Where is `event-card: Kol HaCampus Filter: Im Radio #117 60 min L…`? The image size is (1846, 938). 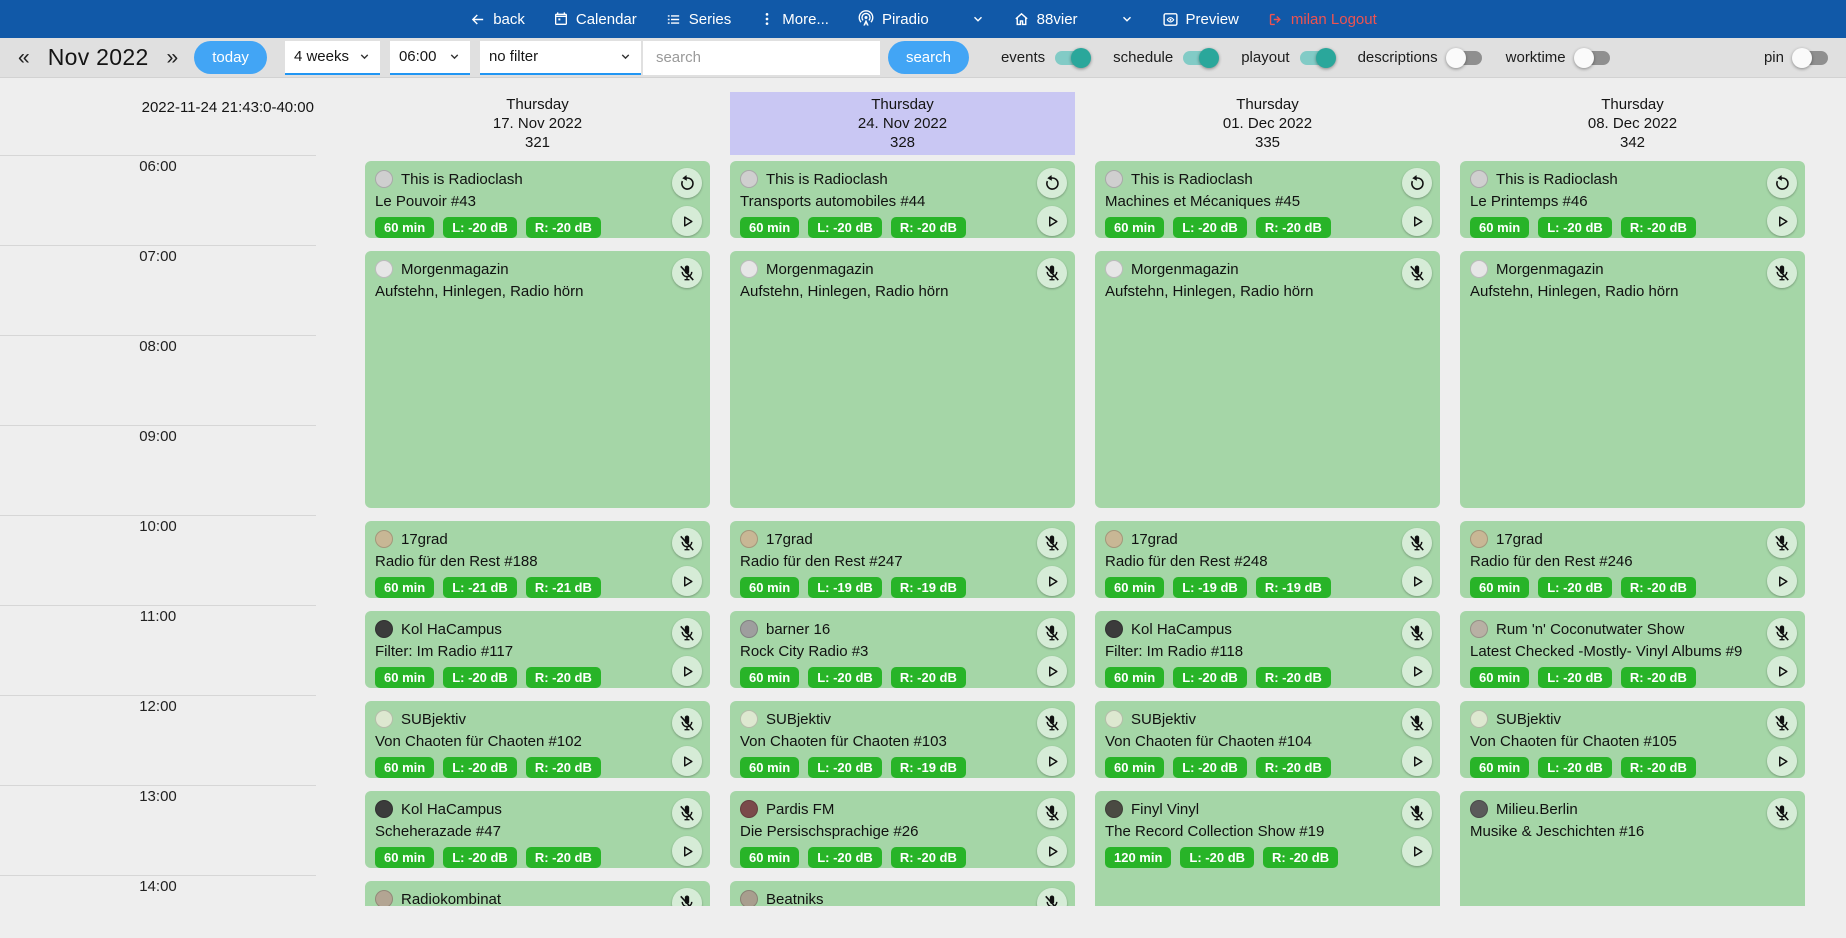
event-card: Kol HaCampus Filter: Im Radio #117 60 min L… is located at coordinates (537, 649).